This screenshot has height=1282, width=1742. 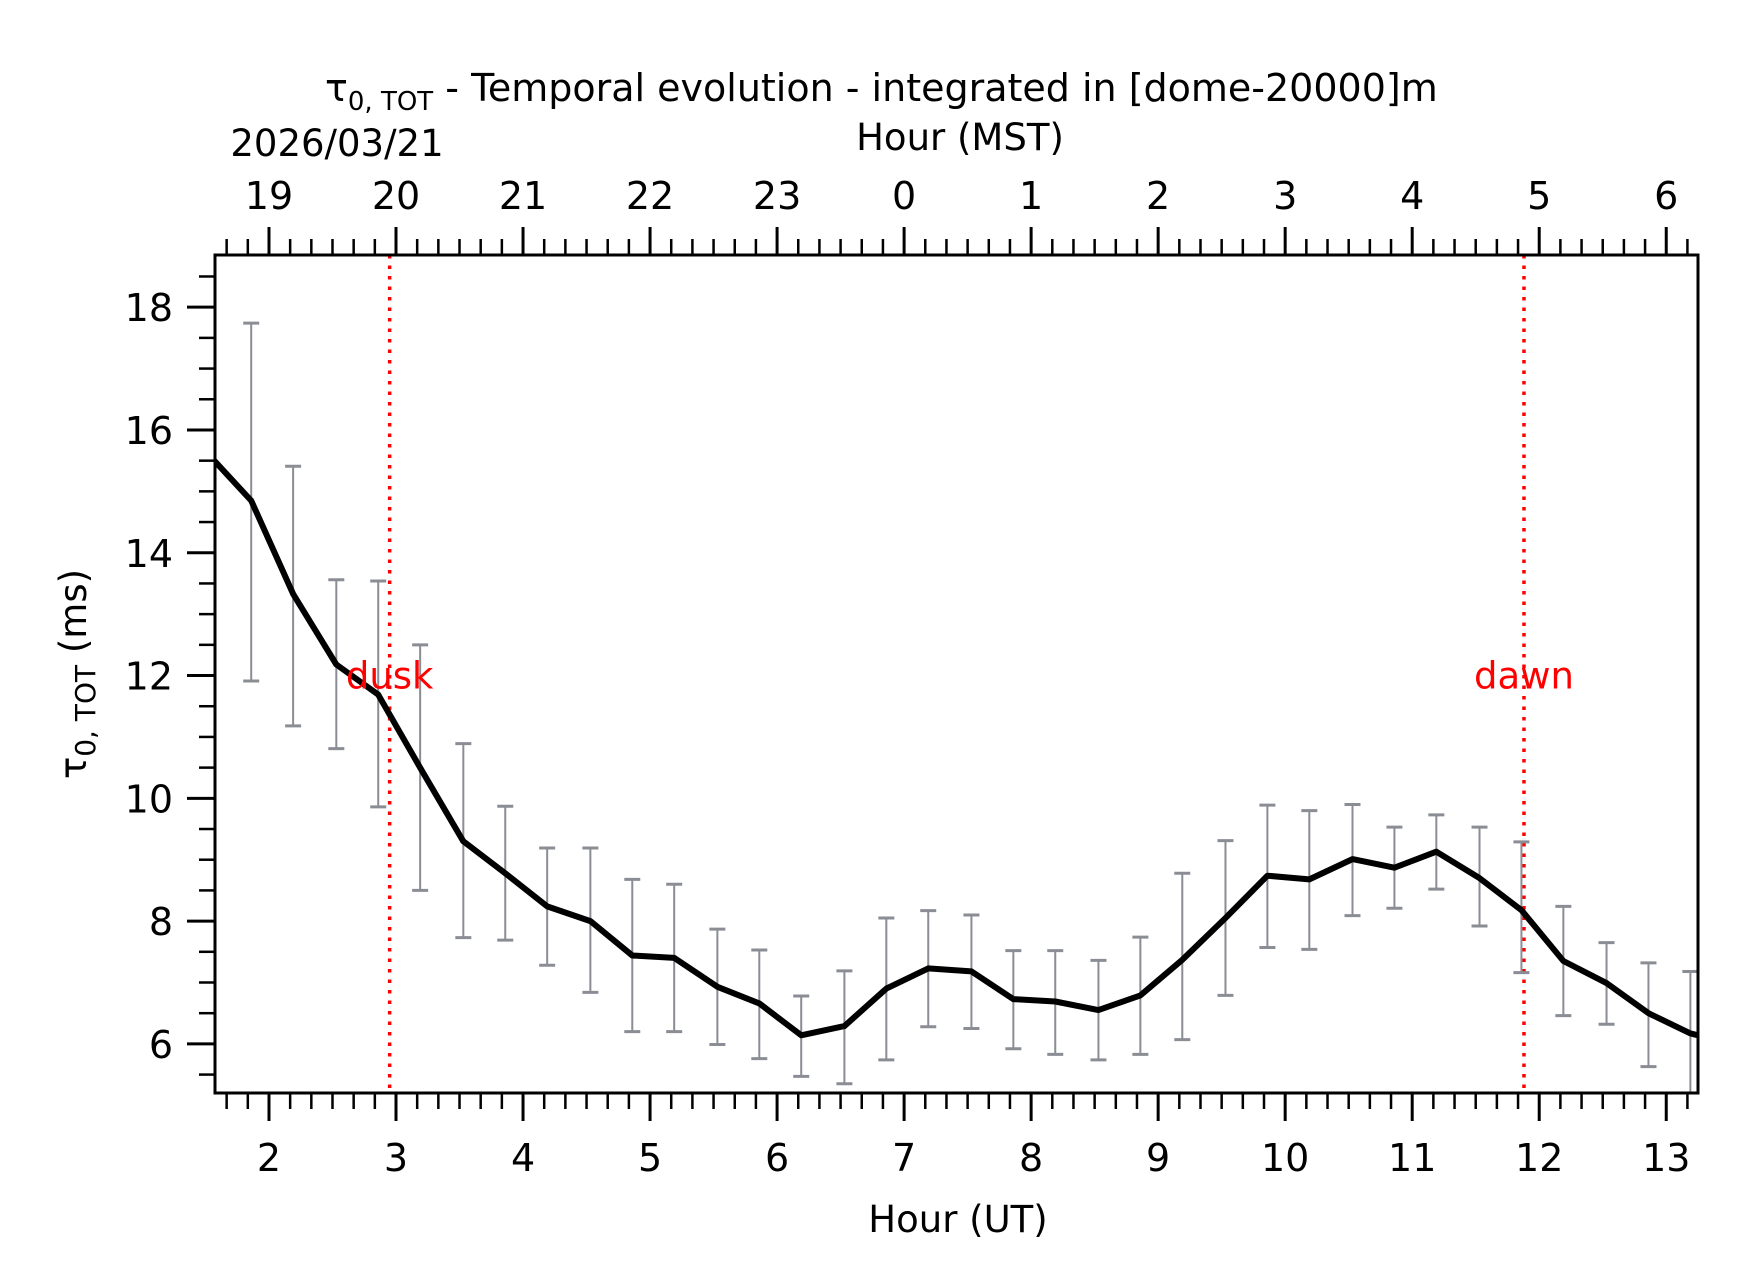 What do you see at coordinates (161, 922) in the screenshot?
I see `y-tick-label: 8` at bounding box center [161, 922].